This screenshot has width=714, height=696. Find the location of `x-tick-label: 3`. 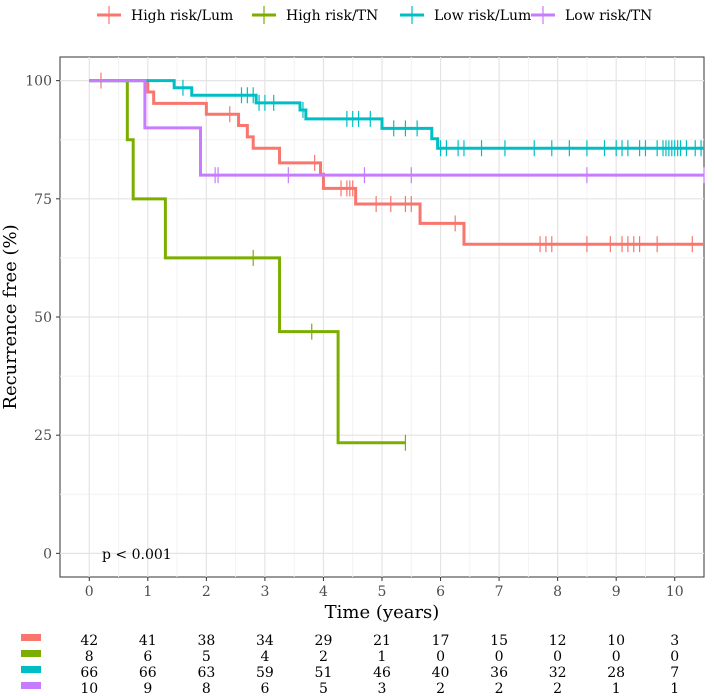

x-tick-label: 3 is located at coordinates (264, 592).